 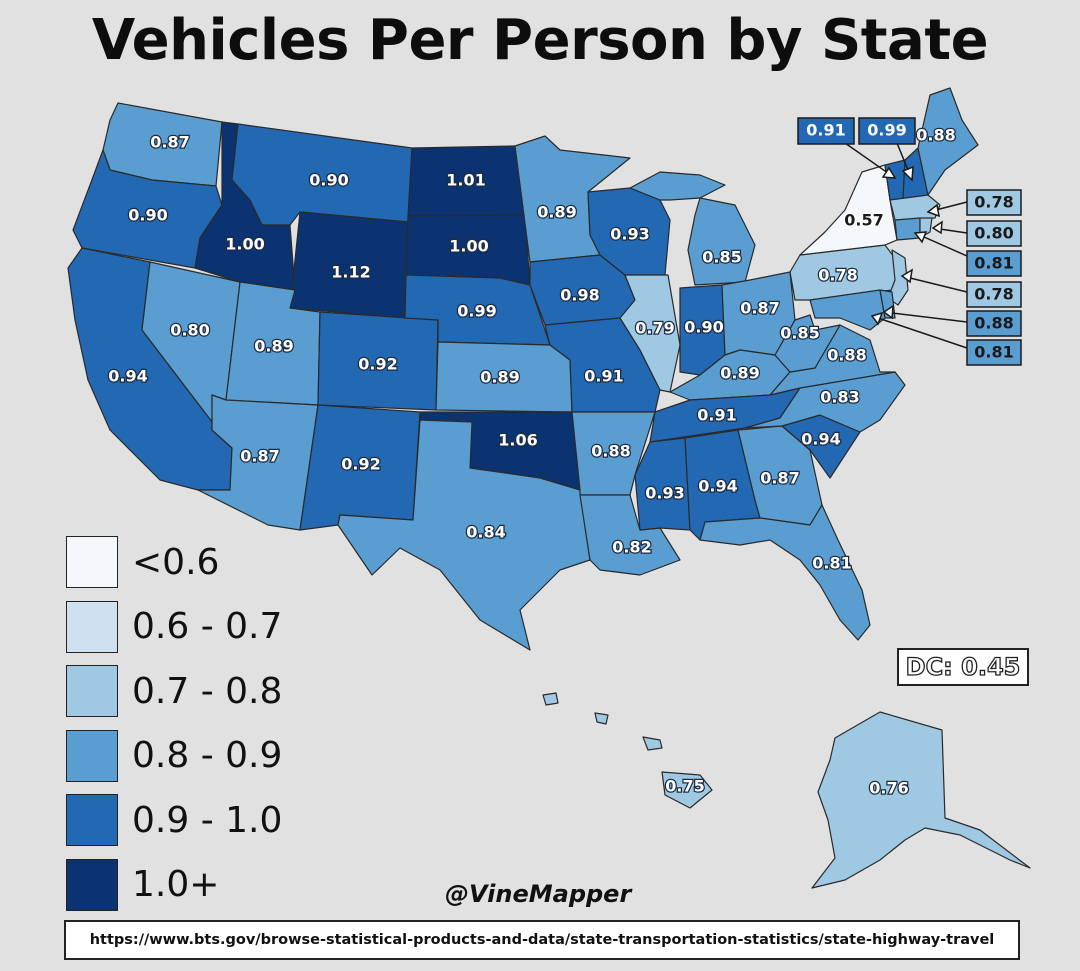 What do you see at coordinates (127, 376) in the screenshot?
I see `label-CA: 0.94` at bounding box center [127, 376].